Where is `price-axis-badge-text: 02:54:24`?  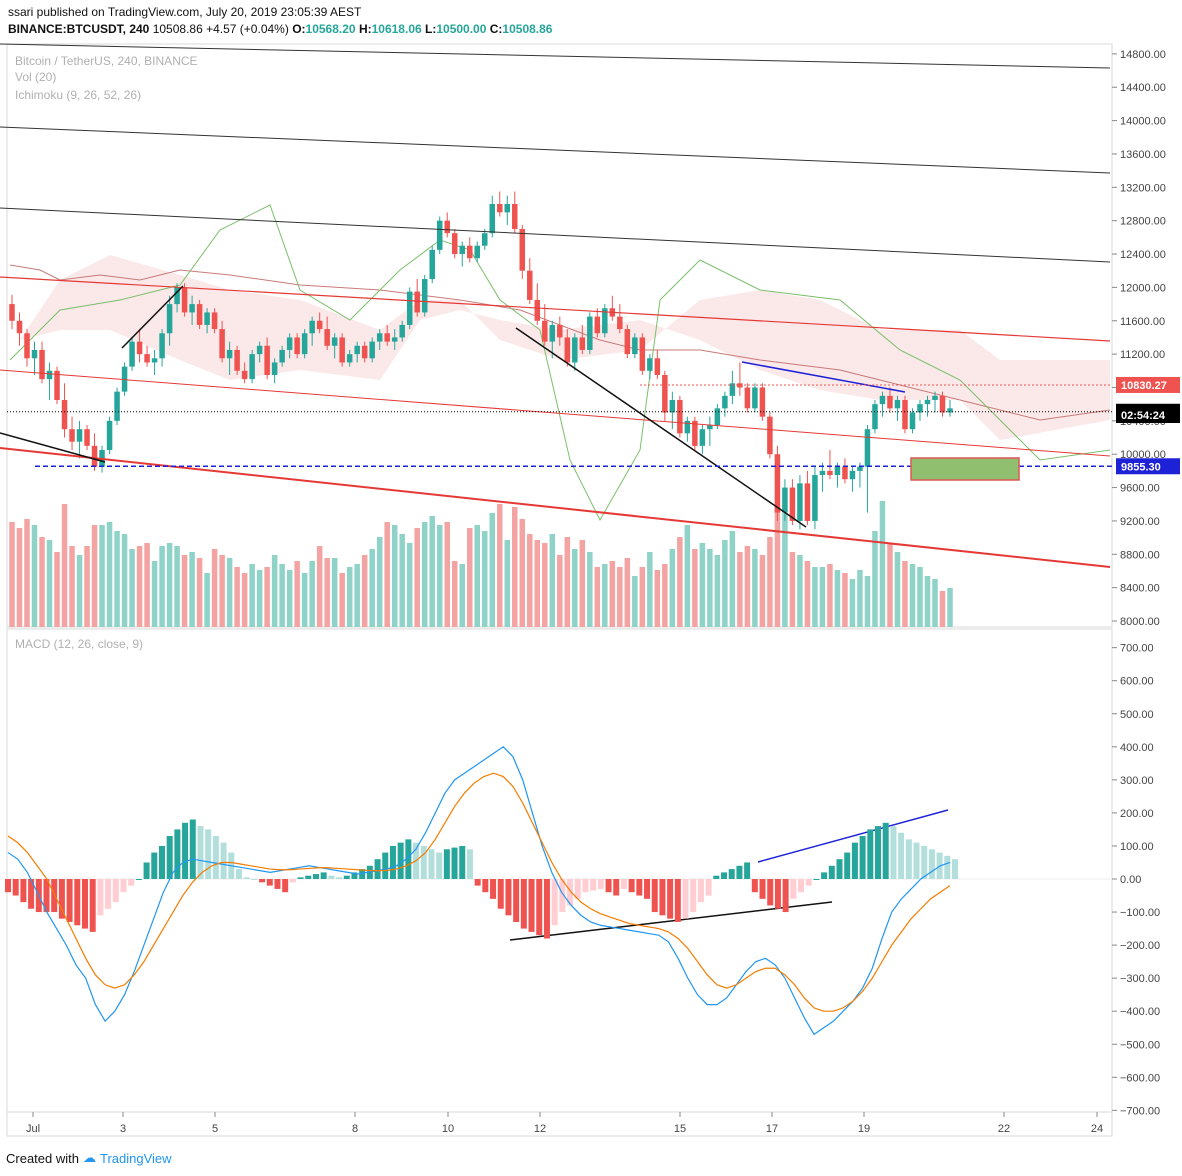 price-axis-badge-text: 02:54:24 is located at coordinates (1143, 416).